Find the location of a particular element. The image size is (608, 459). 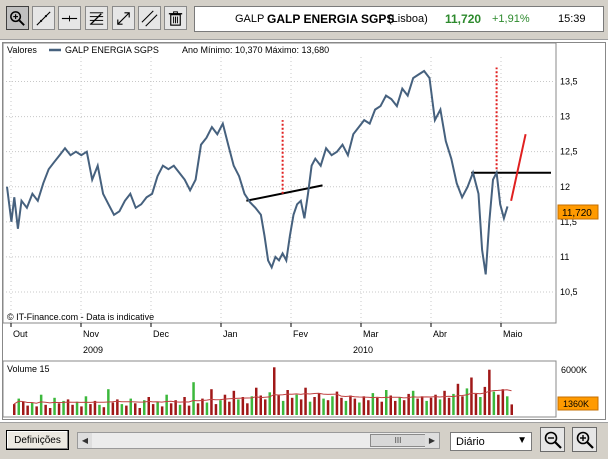

time-scrollbar: ◀ III ▶ is located at coordinates (258, 440).